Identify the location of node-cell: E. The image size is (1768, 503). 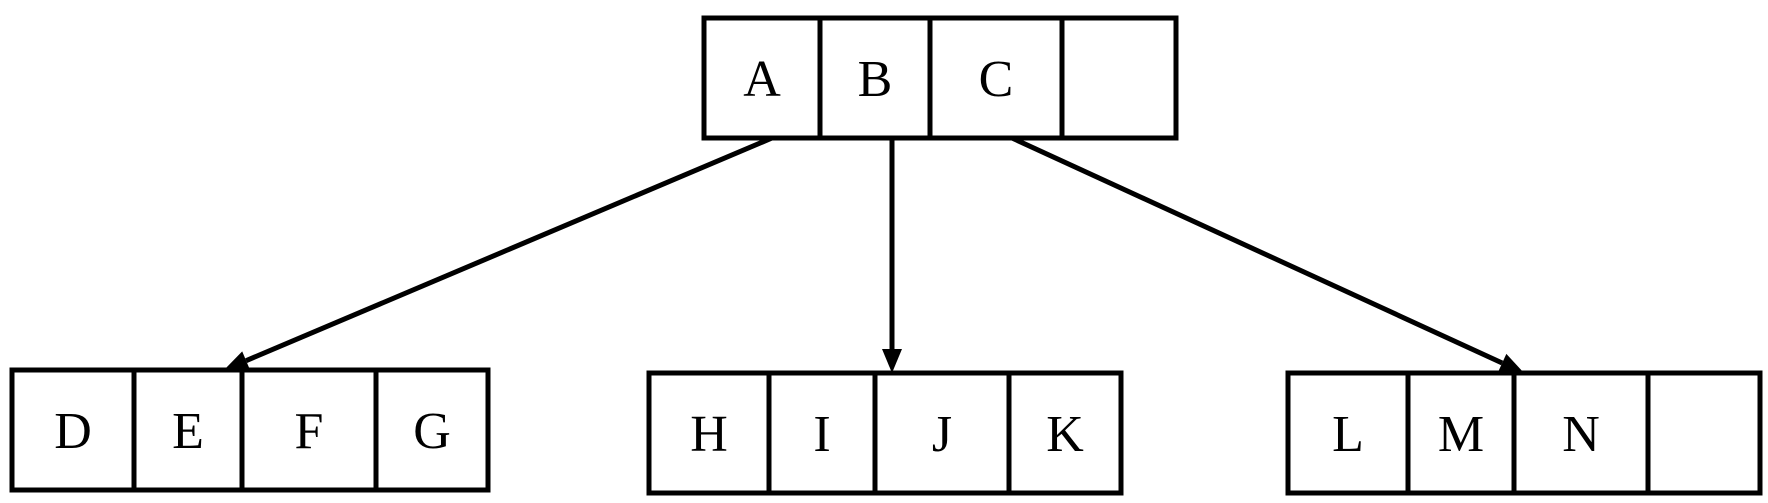
(188, 430).